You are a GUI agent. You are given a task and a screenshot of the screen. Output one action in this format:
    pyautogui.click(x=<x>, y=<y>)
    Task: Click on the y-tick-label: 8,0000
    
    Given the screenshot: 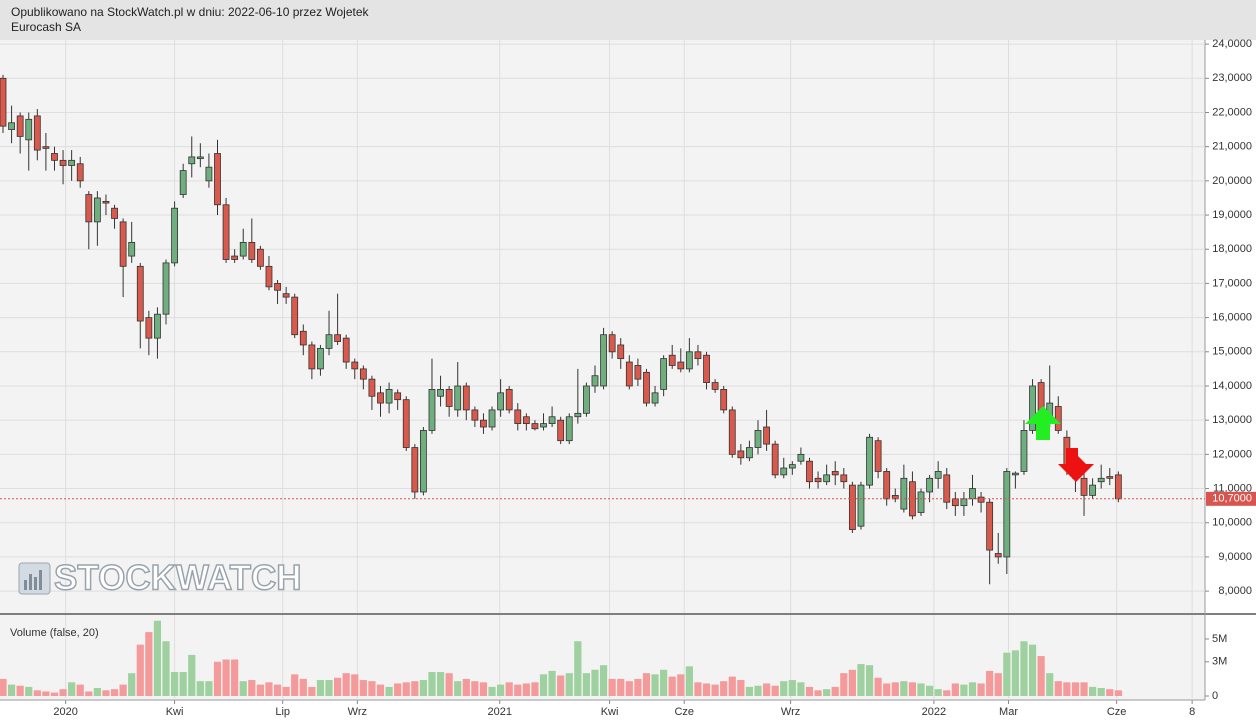 What is the action you would take?
    pyautogui.click(x=1235, y=591)
    